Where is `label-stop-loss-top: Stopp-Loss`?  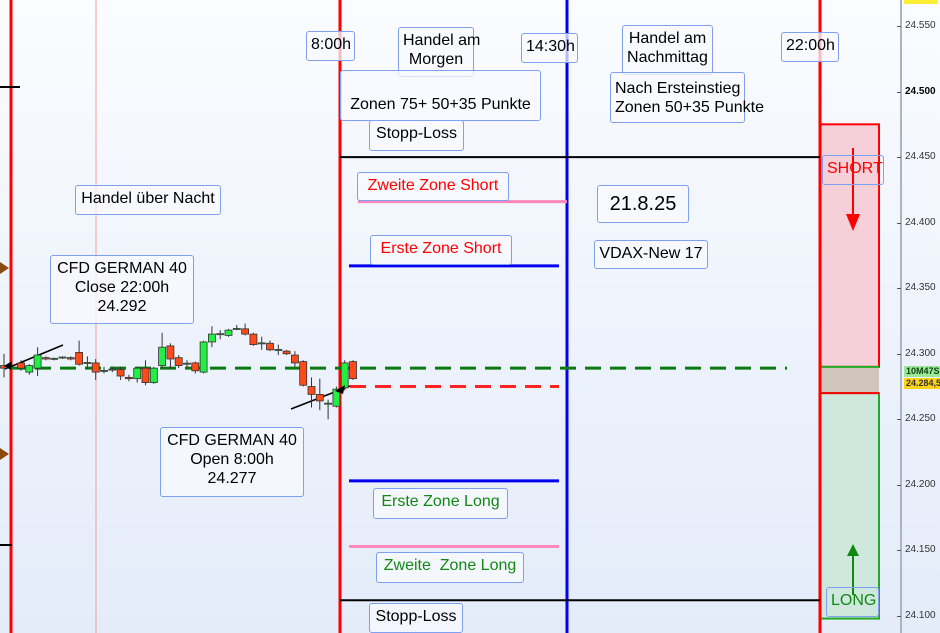
label-stop-loss-top: Stopp-Loss is located at coordinates (416, 135).